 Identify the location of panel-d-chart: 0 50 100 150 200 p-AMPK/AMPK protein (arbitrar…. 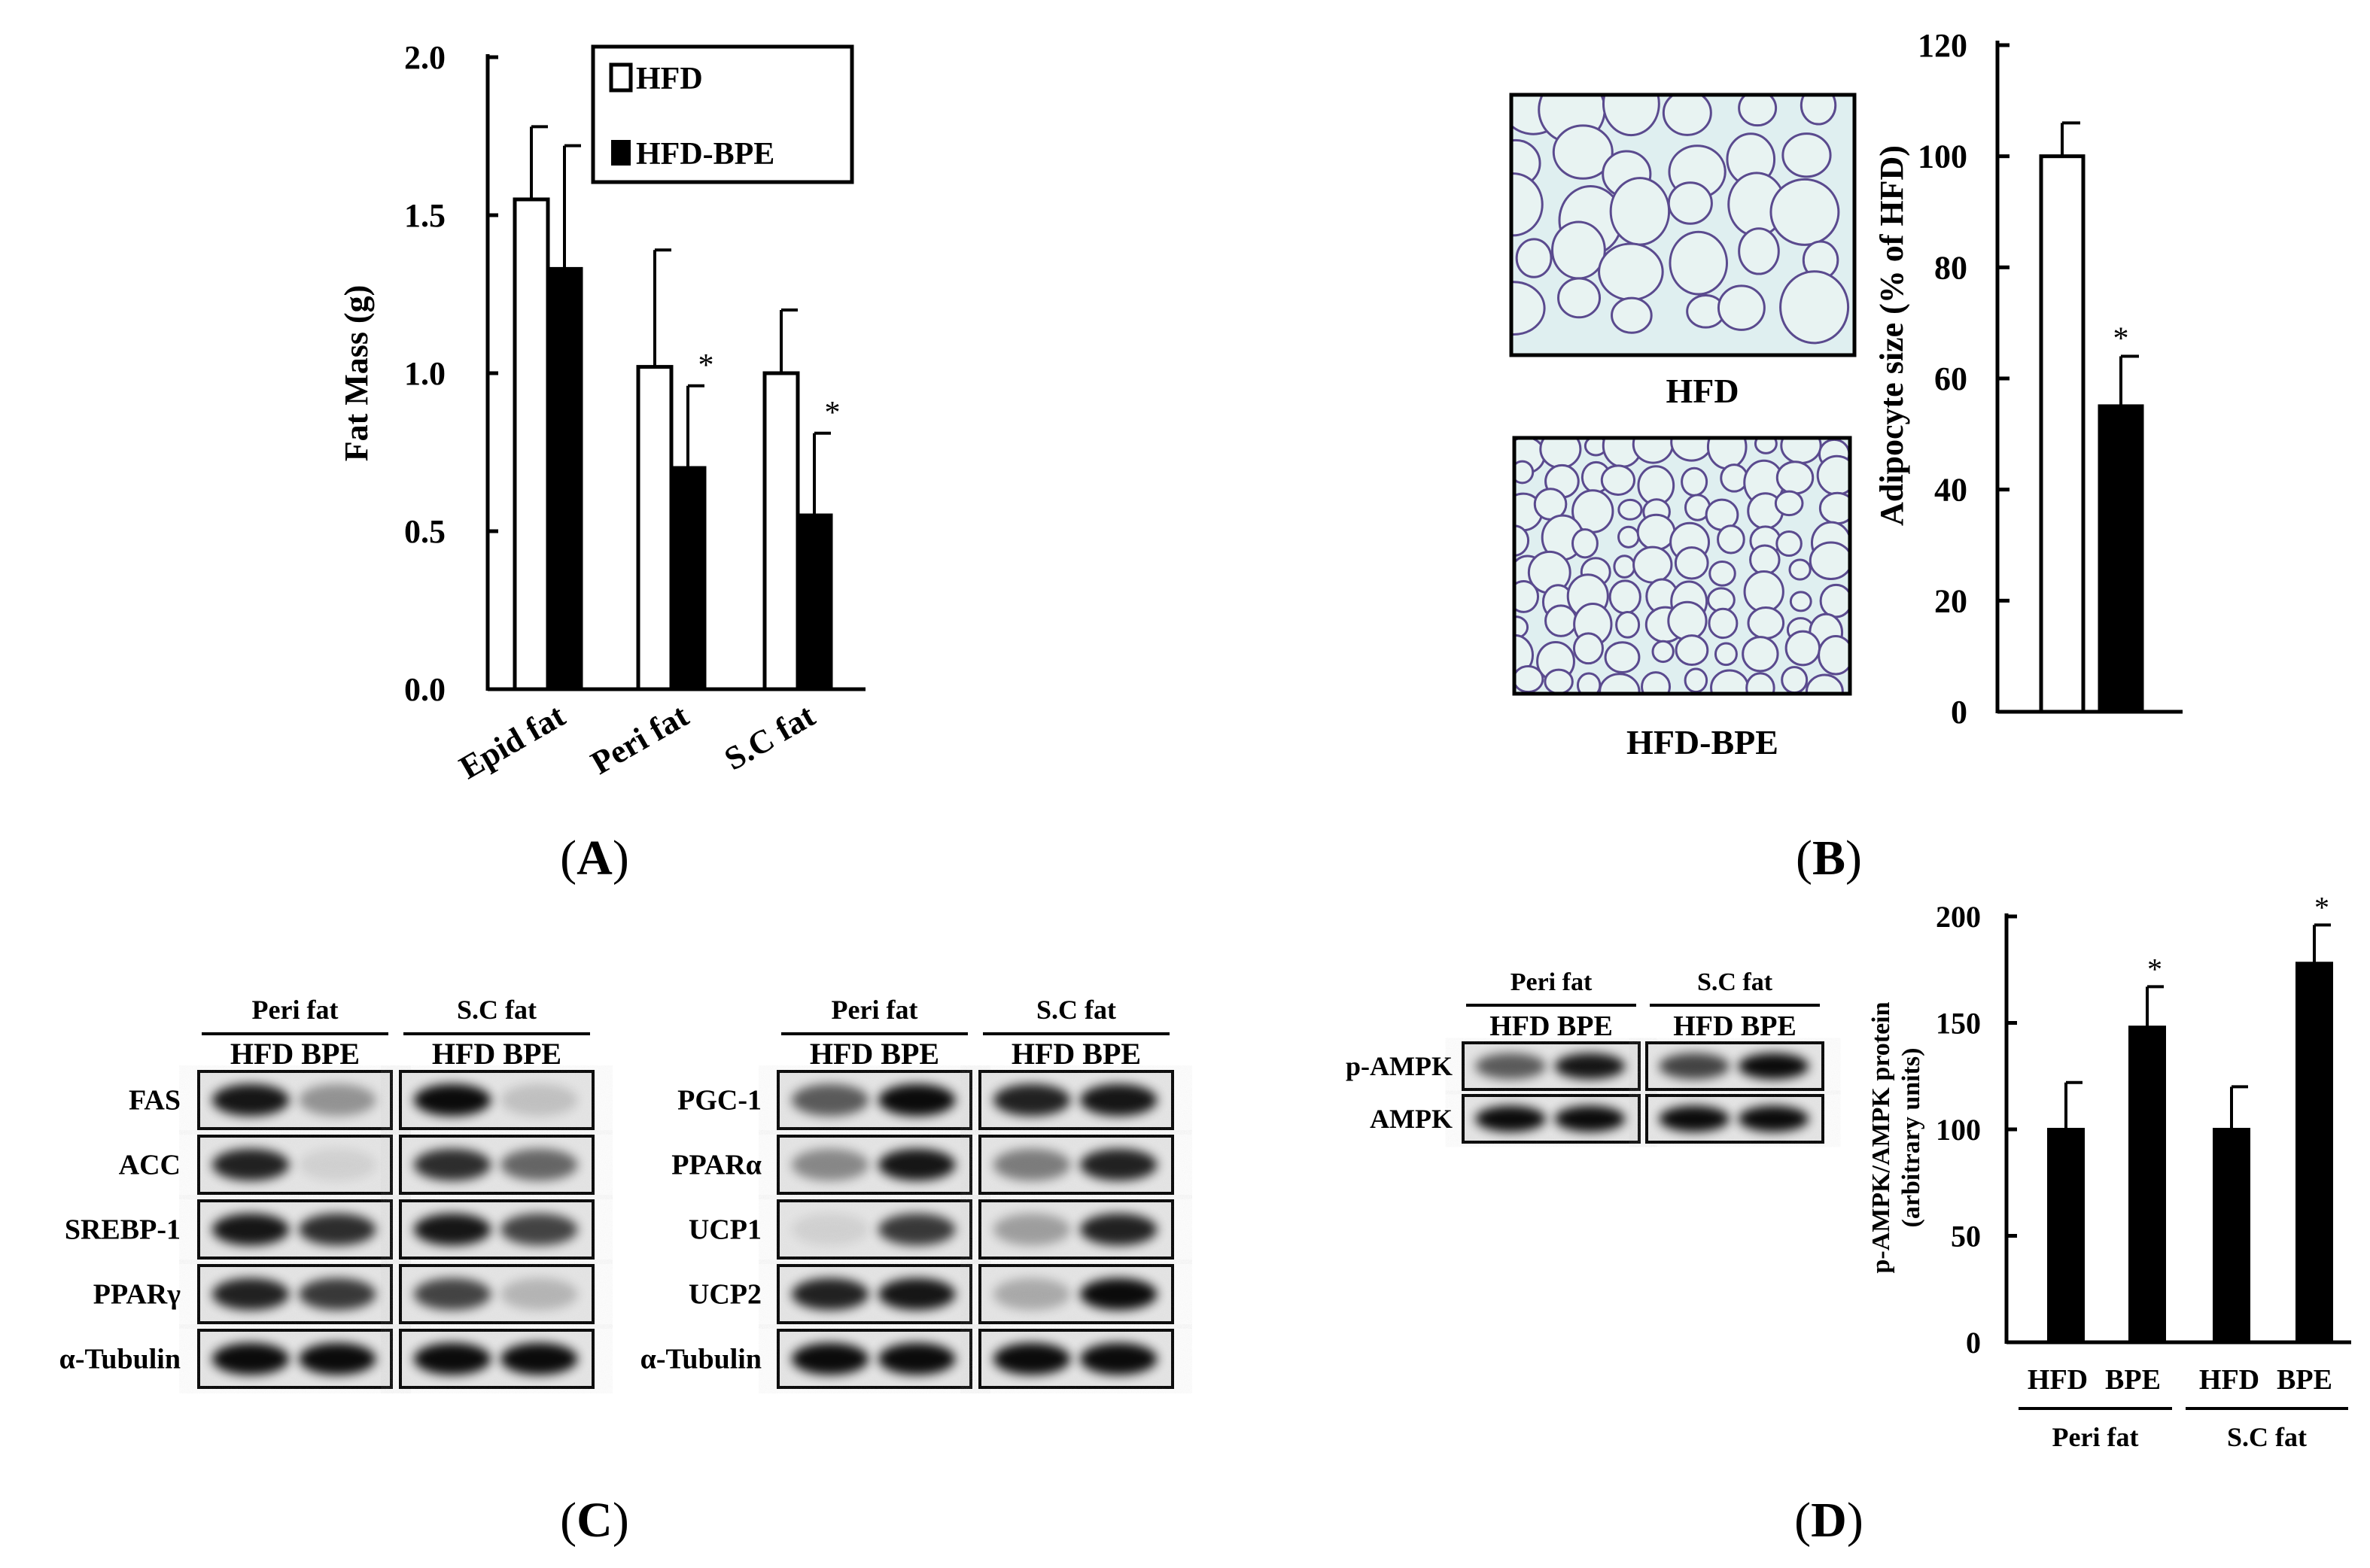
(2109, 1171).